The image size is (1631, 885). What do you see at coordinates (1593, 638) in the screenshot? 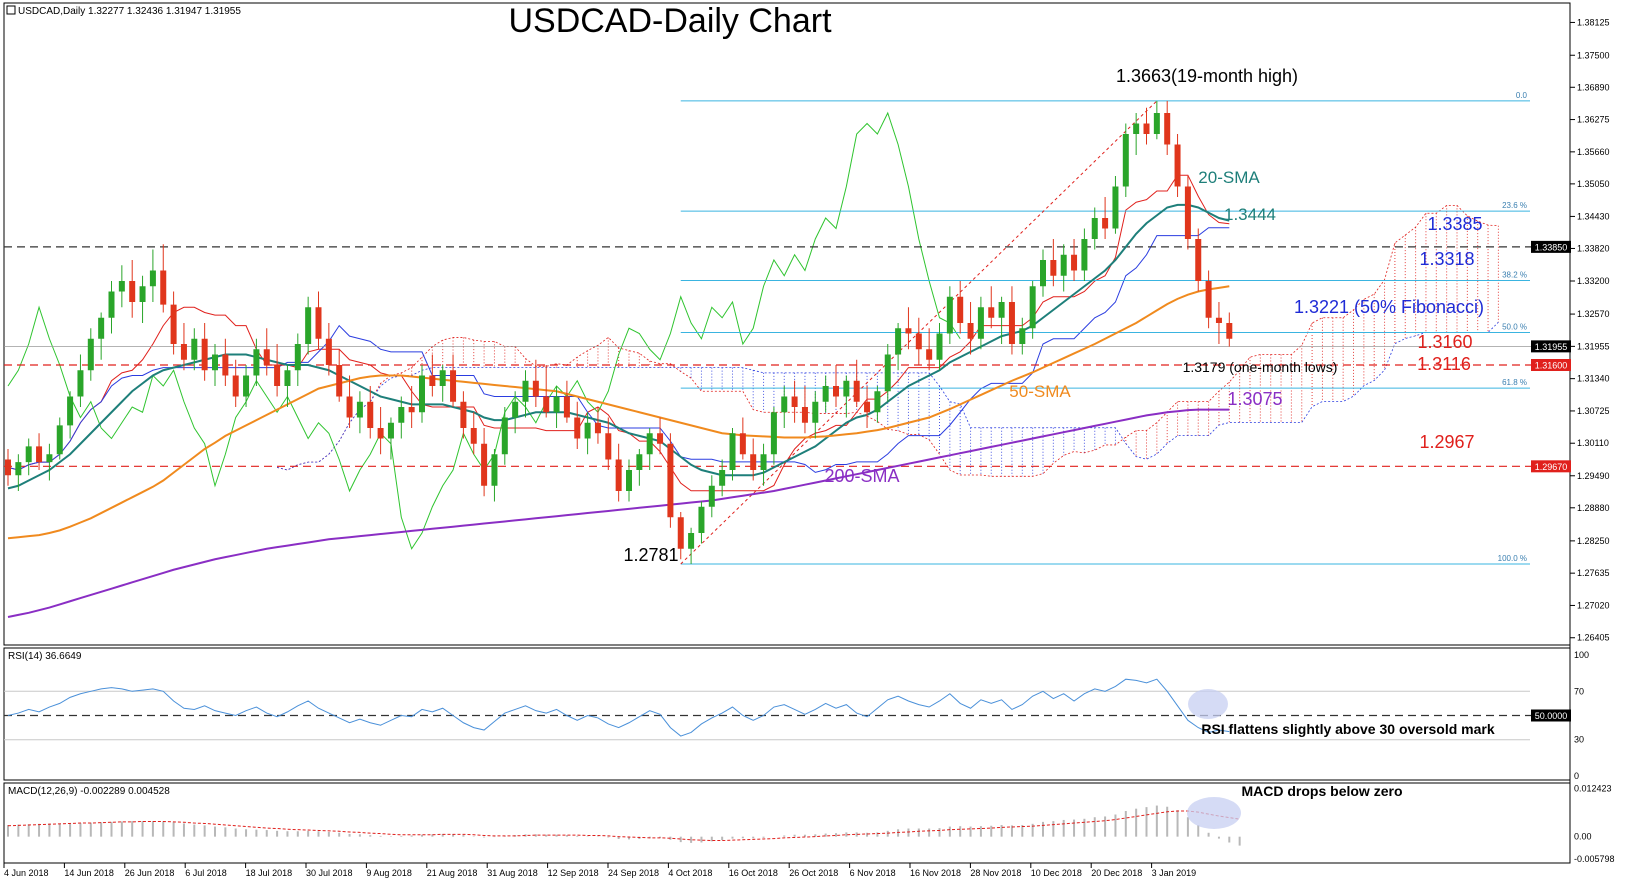
I see `price-tick-label: 1.26405` at bounding box center [1593, 638].